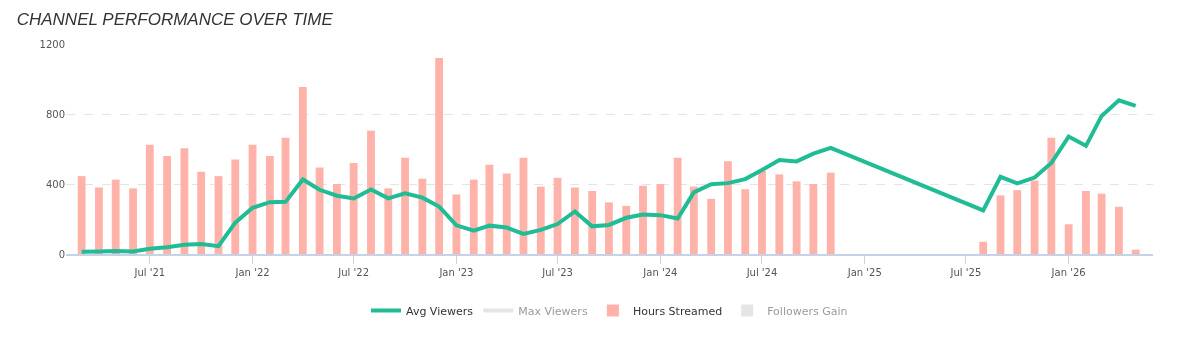 Image resolution: width=1193 pixels, height=337 pixels. What do you see at coordinates (52, 44) in the screenshot?
I see `y-tick-label: 1200` at bounding box center [52, 44].